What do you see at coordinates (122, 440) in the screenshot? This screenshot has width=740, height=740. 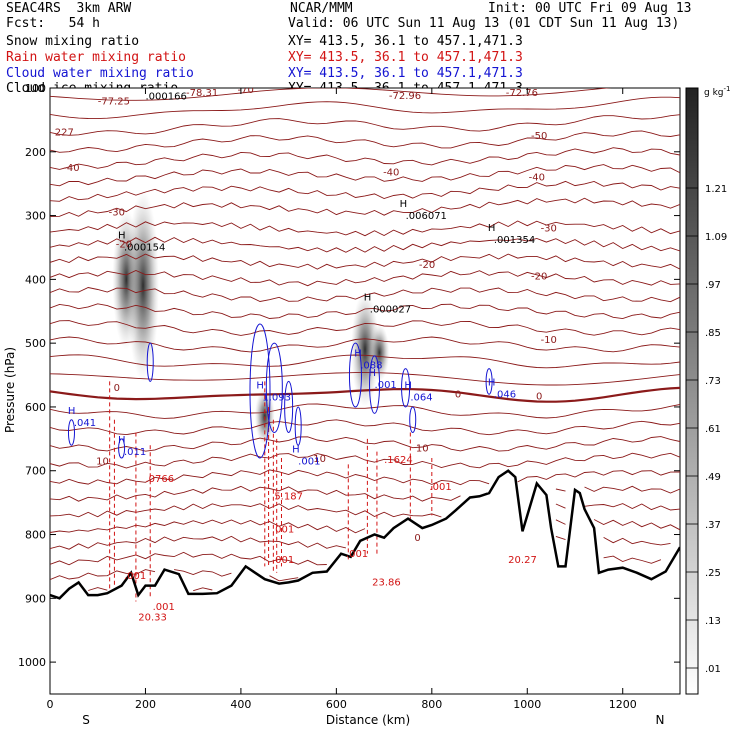 I see `cloud-water-h-1: H` at bounding box center [122, 440].